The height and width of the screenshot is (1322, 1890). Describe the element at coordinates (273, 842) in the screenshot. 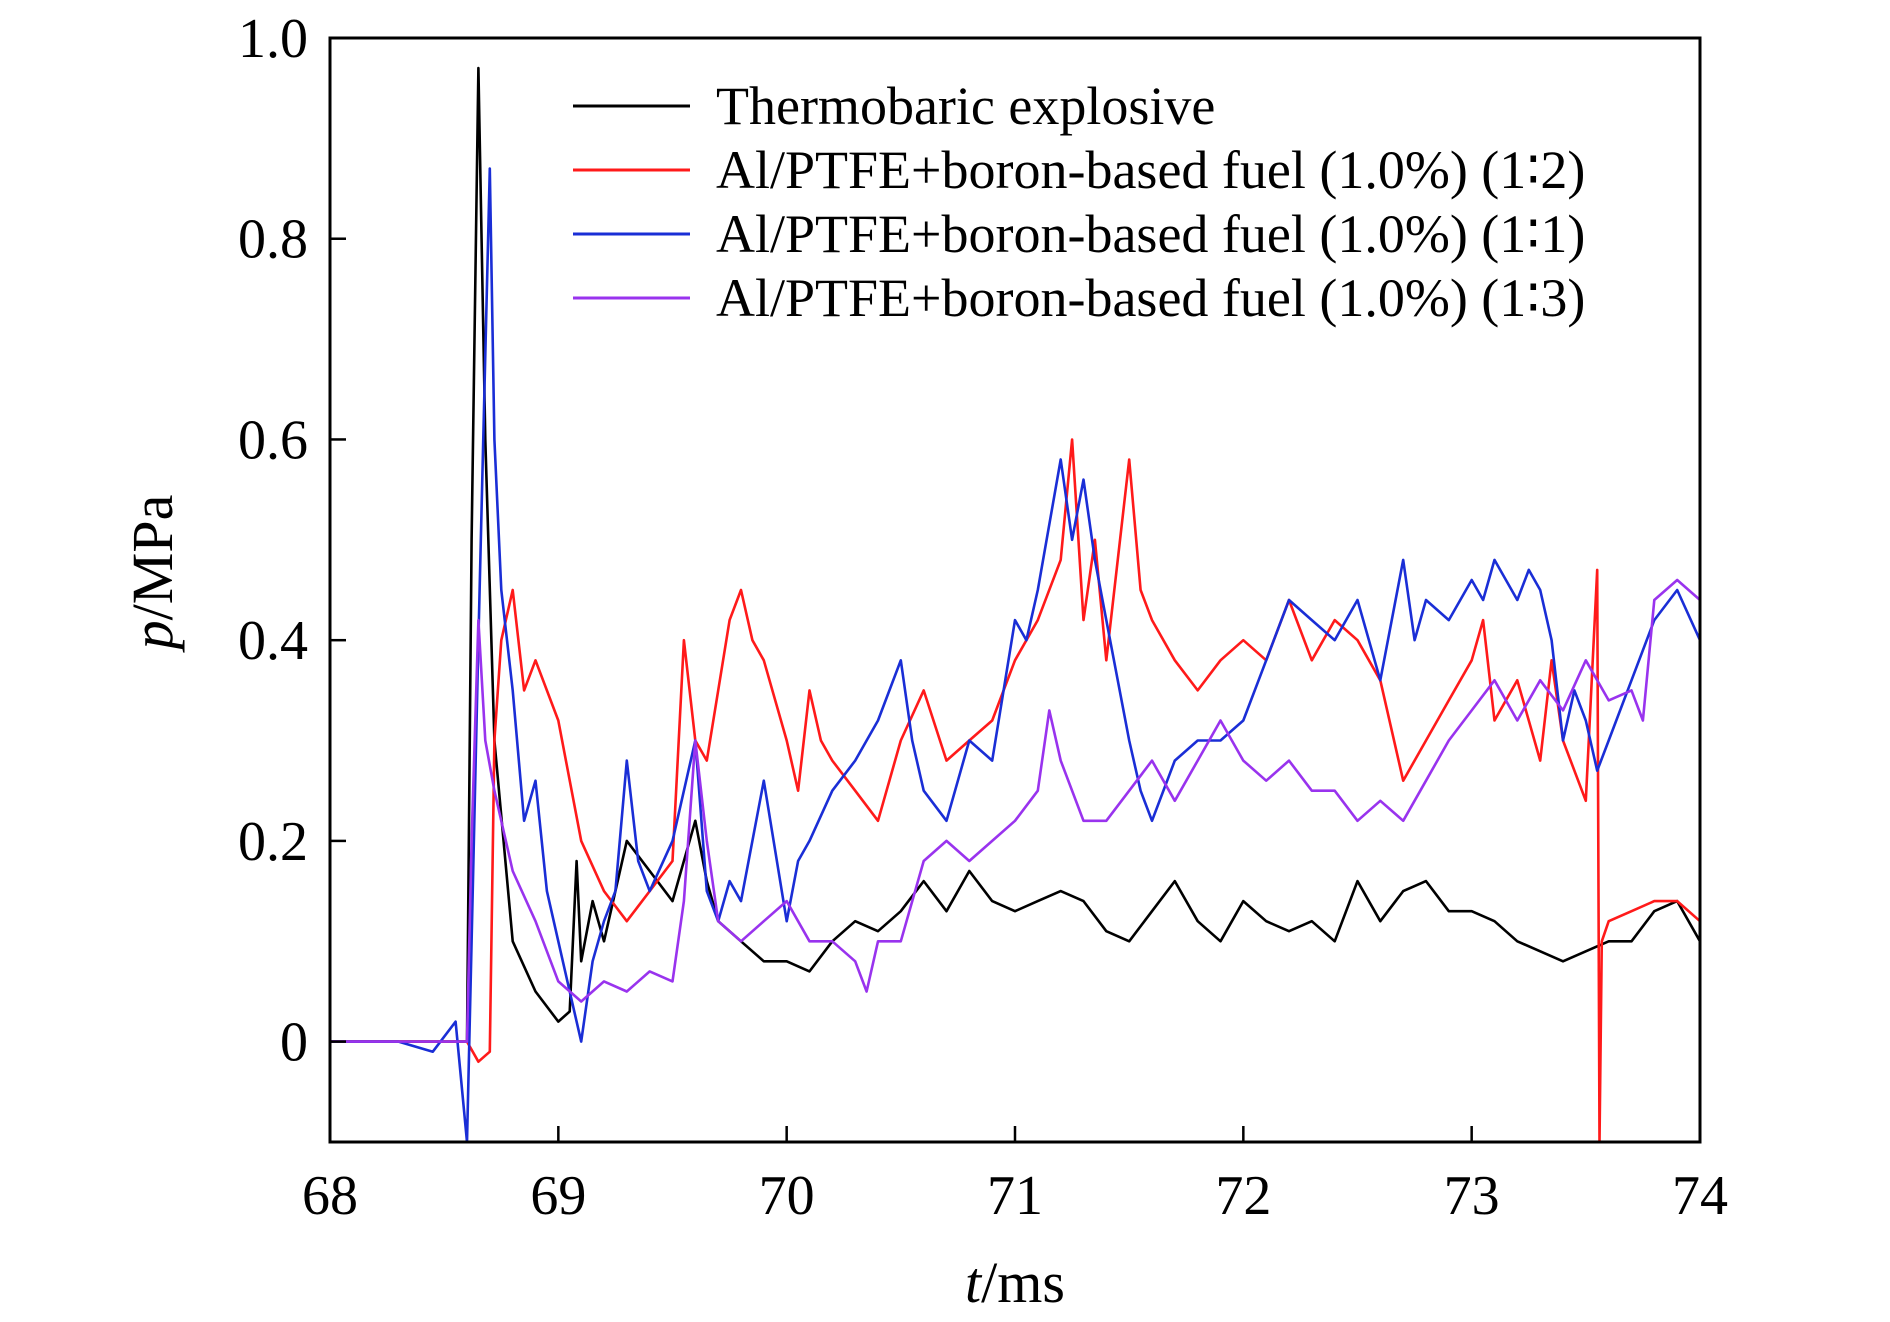

I see `y-tick-label: 0.2` at that location.